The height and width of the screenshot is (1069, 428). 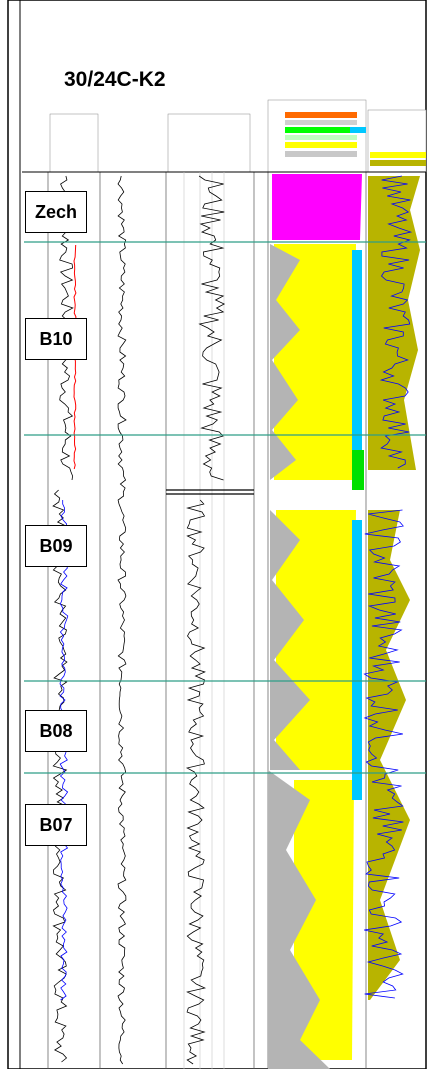 I want to click on gr-fill-lower, so click(x=389, y=755).